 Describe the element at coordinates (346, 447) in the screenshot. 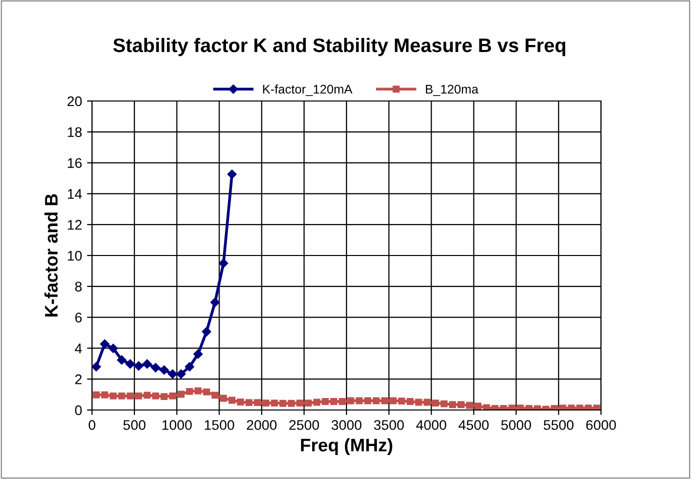

I see `x-axis-title: Freq (MHz)` at that location.